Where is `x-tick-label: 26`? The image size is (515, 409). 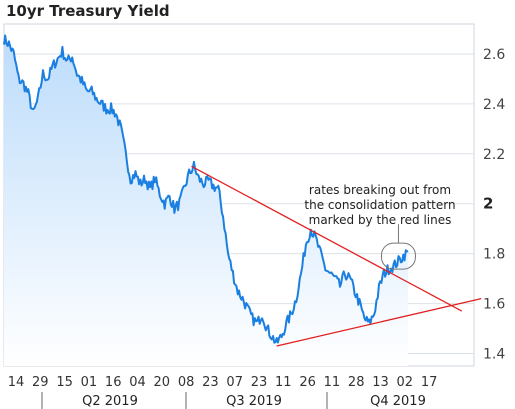
x-tick-label: 26 is located at coordinates (307, 382).